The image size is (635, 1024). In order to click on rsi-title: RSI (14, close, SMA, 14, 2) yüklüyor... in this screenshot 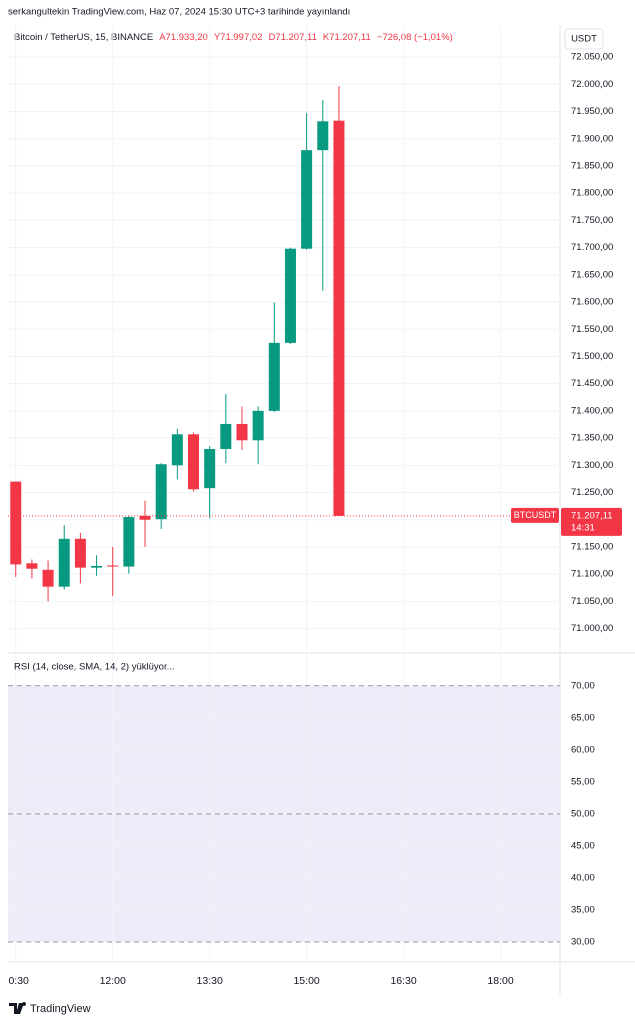, I will do `click(94, 667)`.